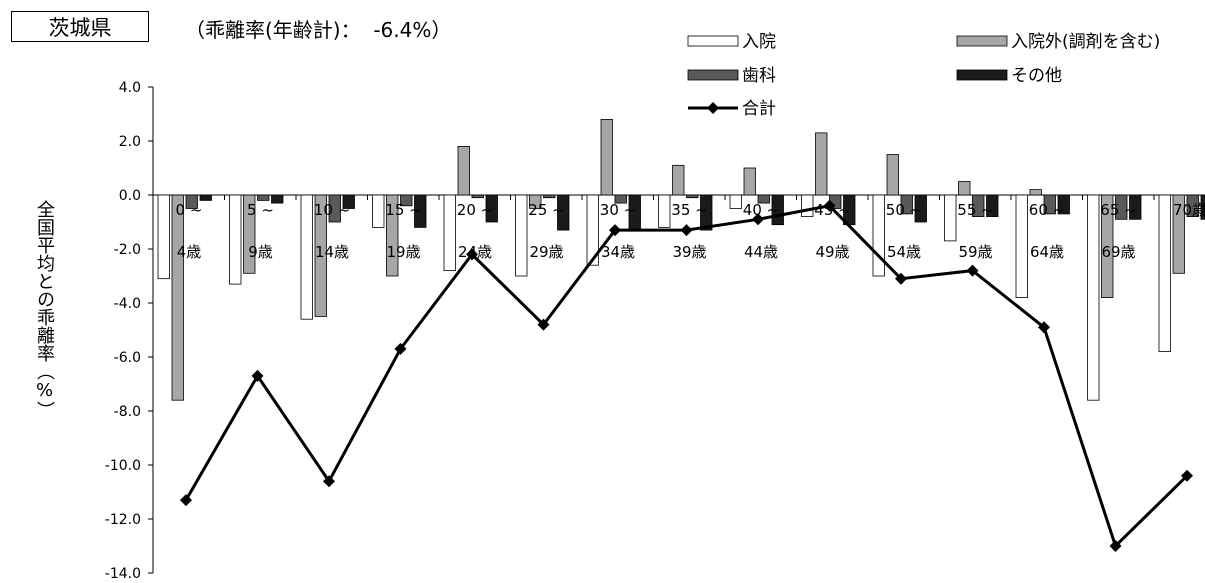 The image size is (1205, 583). What do you see at coordinates (123, 466) in the screenshot?
I see `y-tick-label: -10.0` at bounding box center [123, 466].